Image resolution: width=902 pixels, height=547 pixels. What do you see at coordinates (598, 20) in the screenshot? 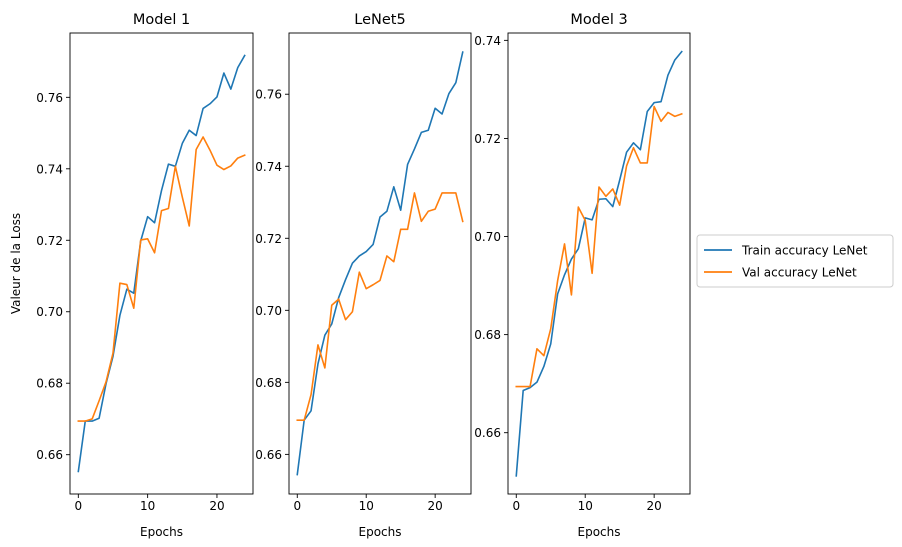
I see `chart-title: Model 3` at bounding box center [598, 20].